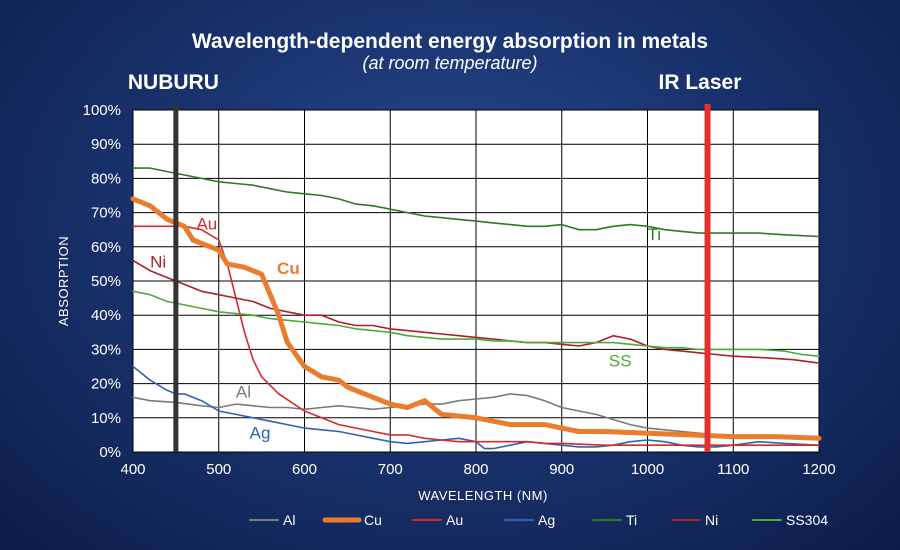 The height and width of the screenshot is (550, 900). I want to click on x-tick-label: 800, so click(475, 469).